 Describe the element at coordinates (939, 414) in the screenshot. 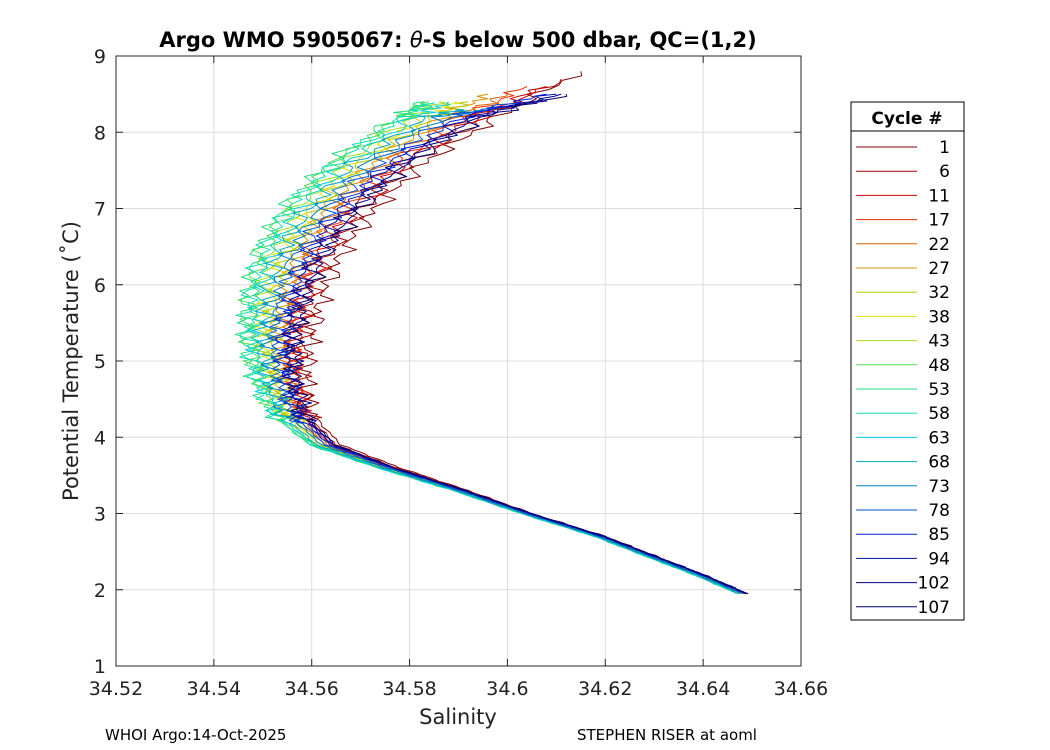

I see `legend-label: 58` at that location.